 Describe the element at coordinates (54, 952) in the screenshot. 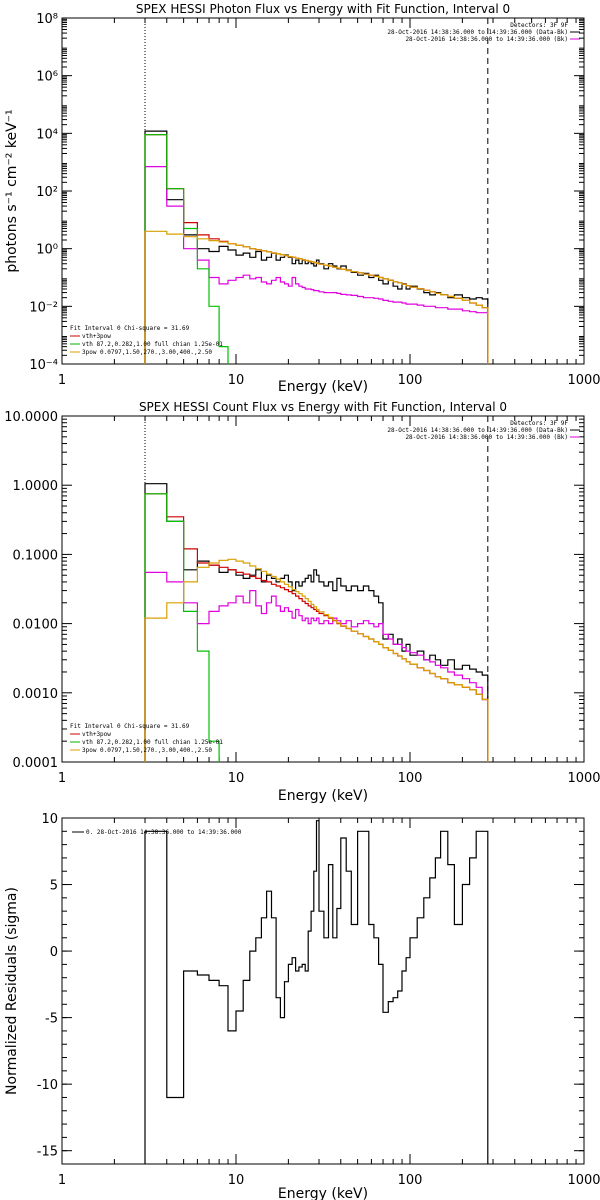

I see `y-tick-label: 0` at that location.